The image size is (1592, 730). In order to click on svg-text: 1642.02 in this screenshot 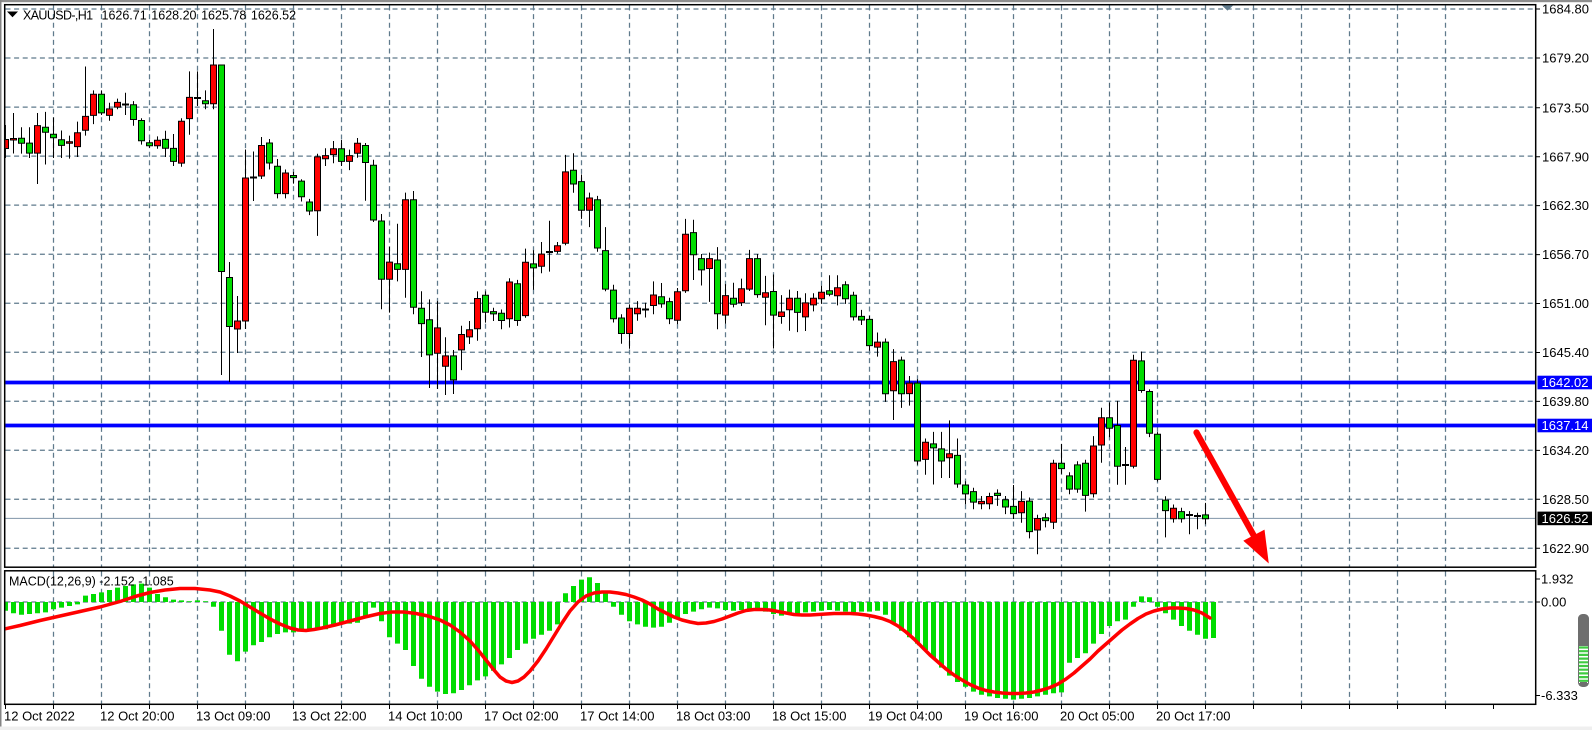, I will do `click(1565, 382)`.